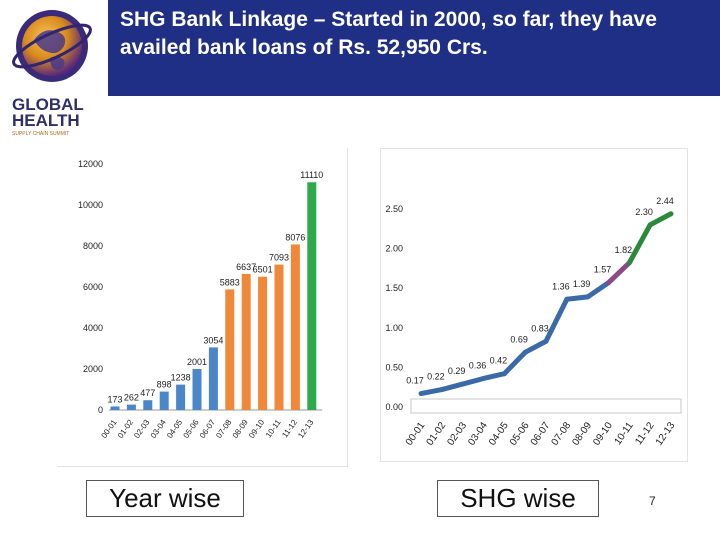 Image resolution: width=720 pixels, height=540 pixels. What do you see at coordinates (181, 378) in the screenshot?
I see `data-label: 1238` at bounding box center [181, 378].